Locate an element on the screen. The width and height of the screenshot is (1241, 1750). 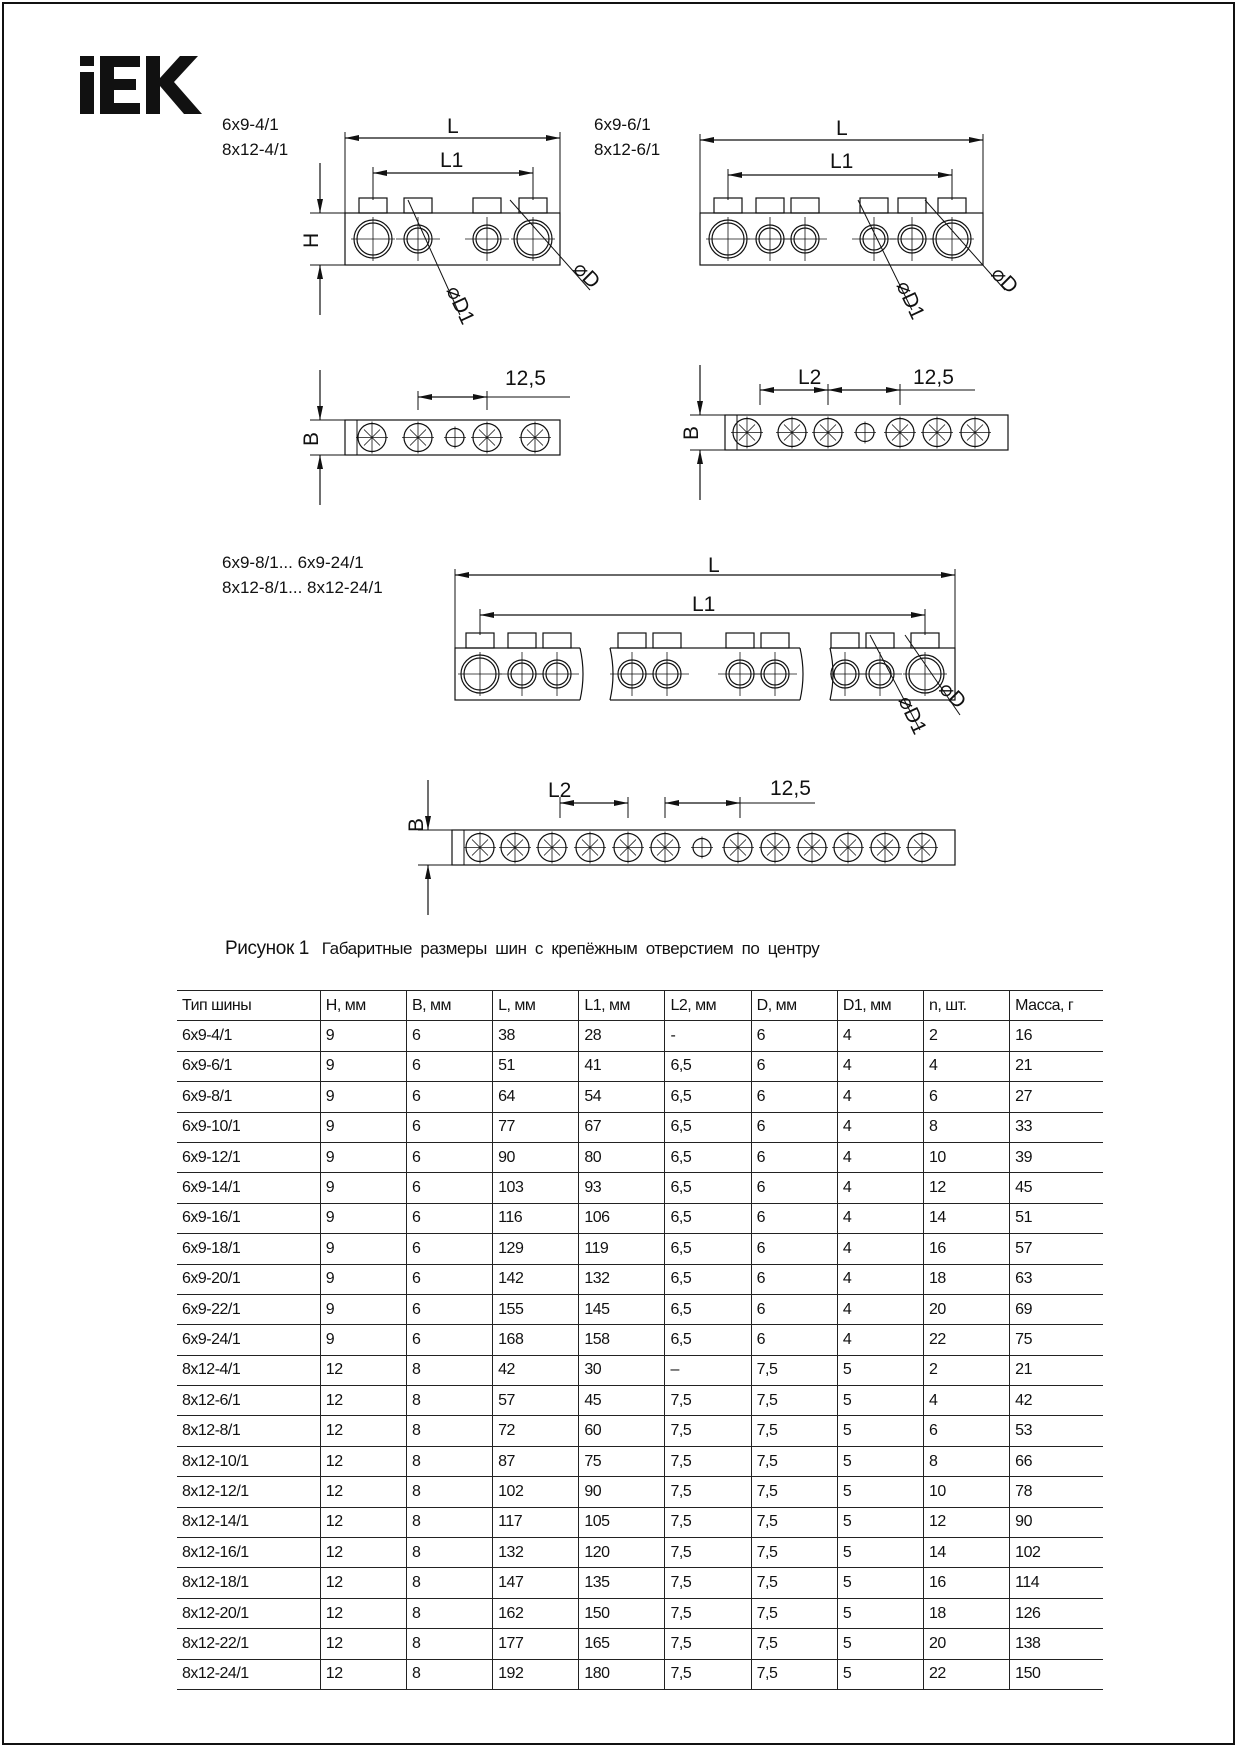
table-cell: 8x12-16/1 is located at coordinates (249, 1552).